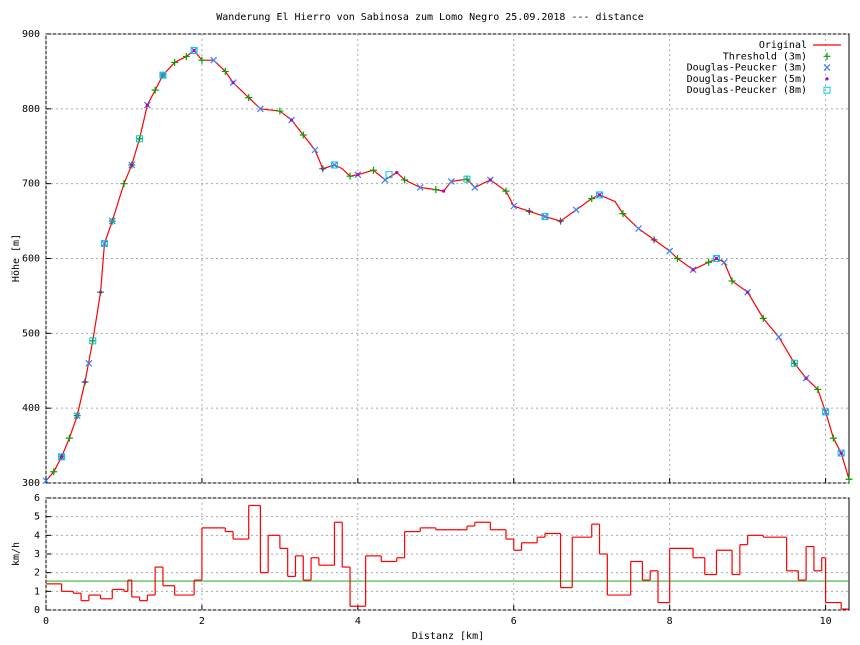 The image size is (860, 645). I want to click on y-tick-label: 600, so click(31, 259).